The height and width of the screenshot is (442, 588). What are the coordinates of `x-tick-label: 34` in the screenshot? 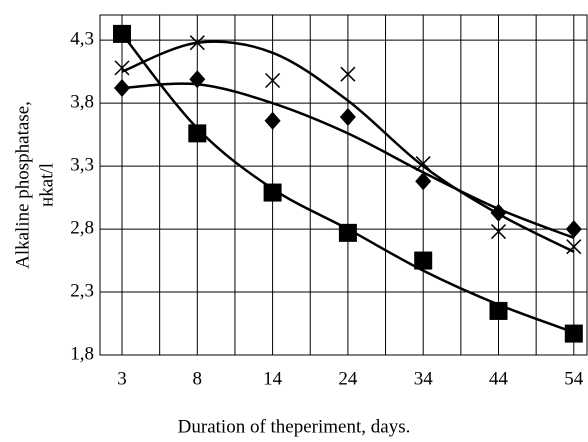 It's located at (424, 378).